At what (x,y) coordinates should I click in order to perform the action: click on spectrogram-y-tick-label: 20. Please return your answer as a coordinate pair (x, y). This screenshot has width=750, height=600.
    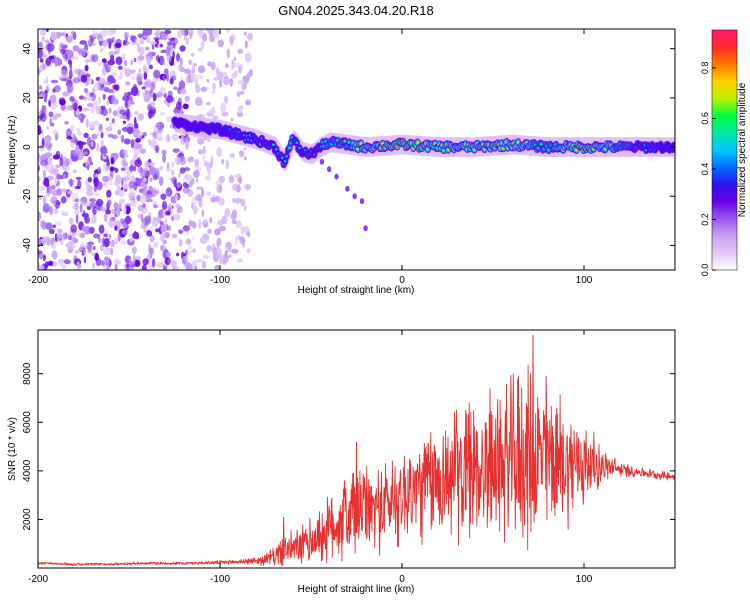
    Looking at the image, I should click on (27, 98).